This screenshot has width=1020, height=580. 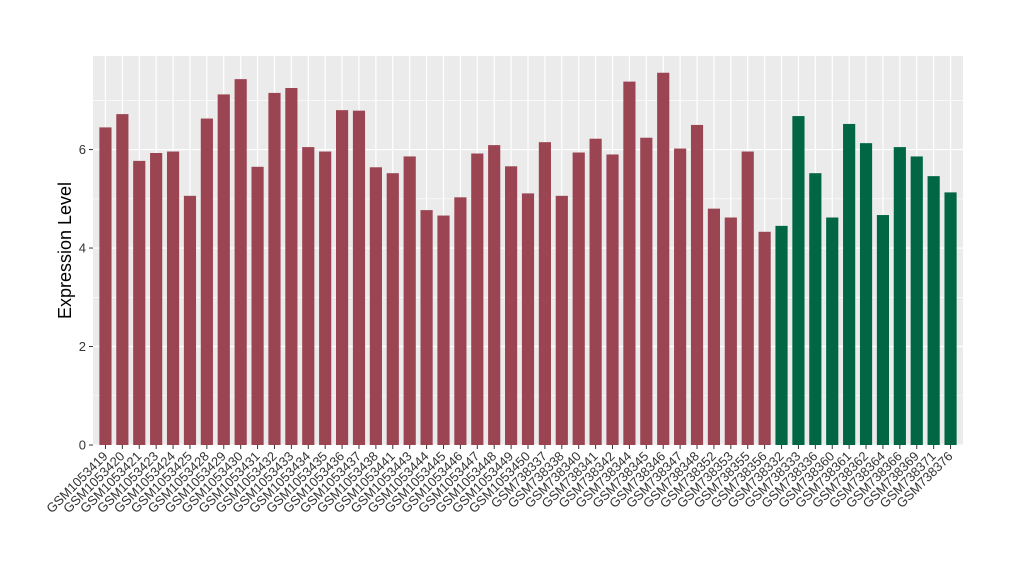 What do you see at coordinates (82, 149) in the screenshot?
I see `y-tick-label: 6` at bounding box center [82, 149].